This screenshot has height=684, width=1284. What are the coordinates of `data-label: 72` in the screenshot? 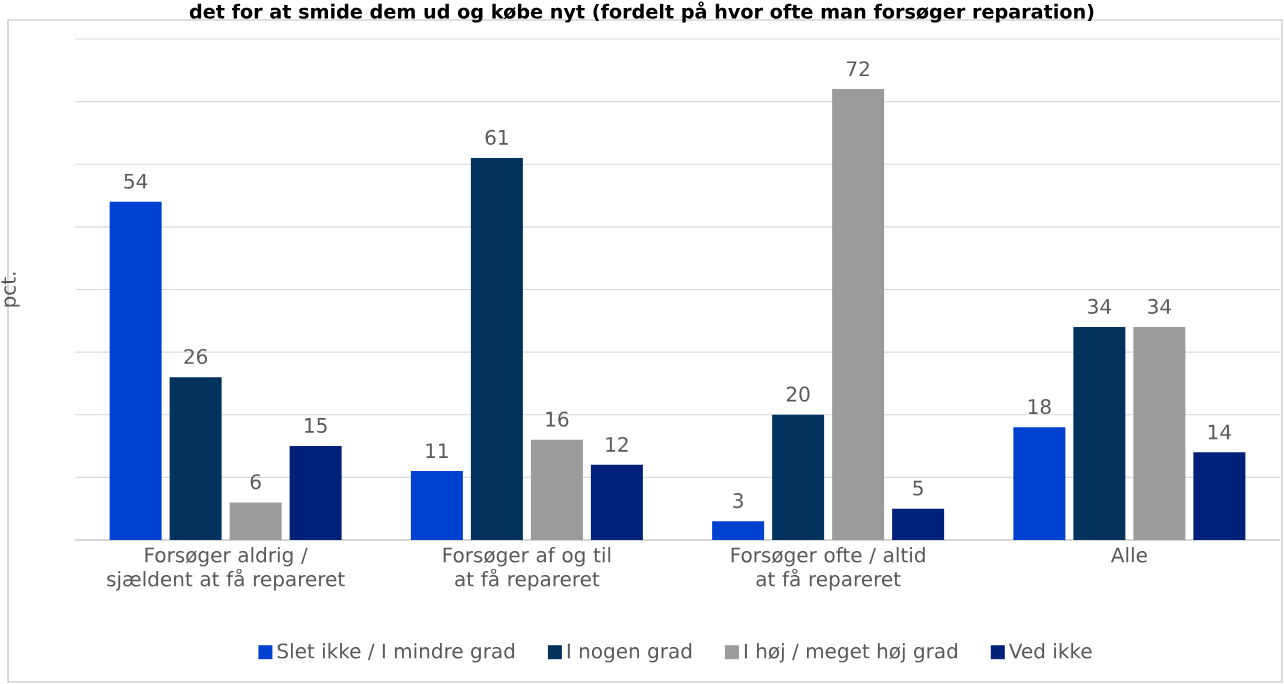 It's located at (858, 69).